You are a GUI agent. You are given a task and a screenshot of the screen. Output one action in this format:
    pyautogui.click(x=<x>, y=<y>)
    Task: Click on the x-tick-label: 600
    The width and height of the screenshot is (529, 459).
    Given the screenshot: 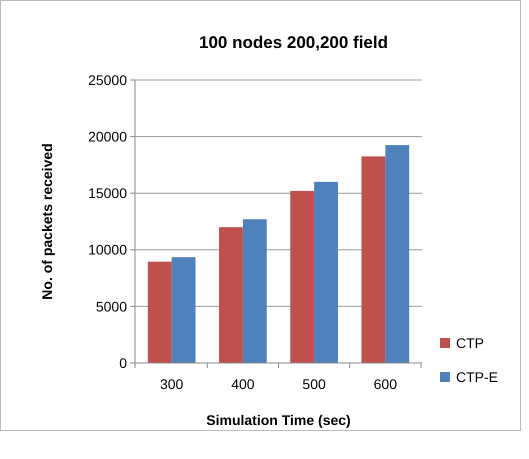 What is the action you would take?
    pyautogui.click(x=386, y=384)
    